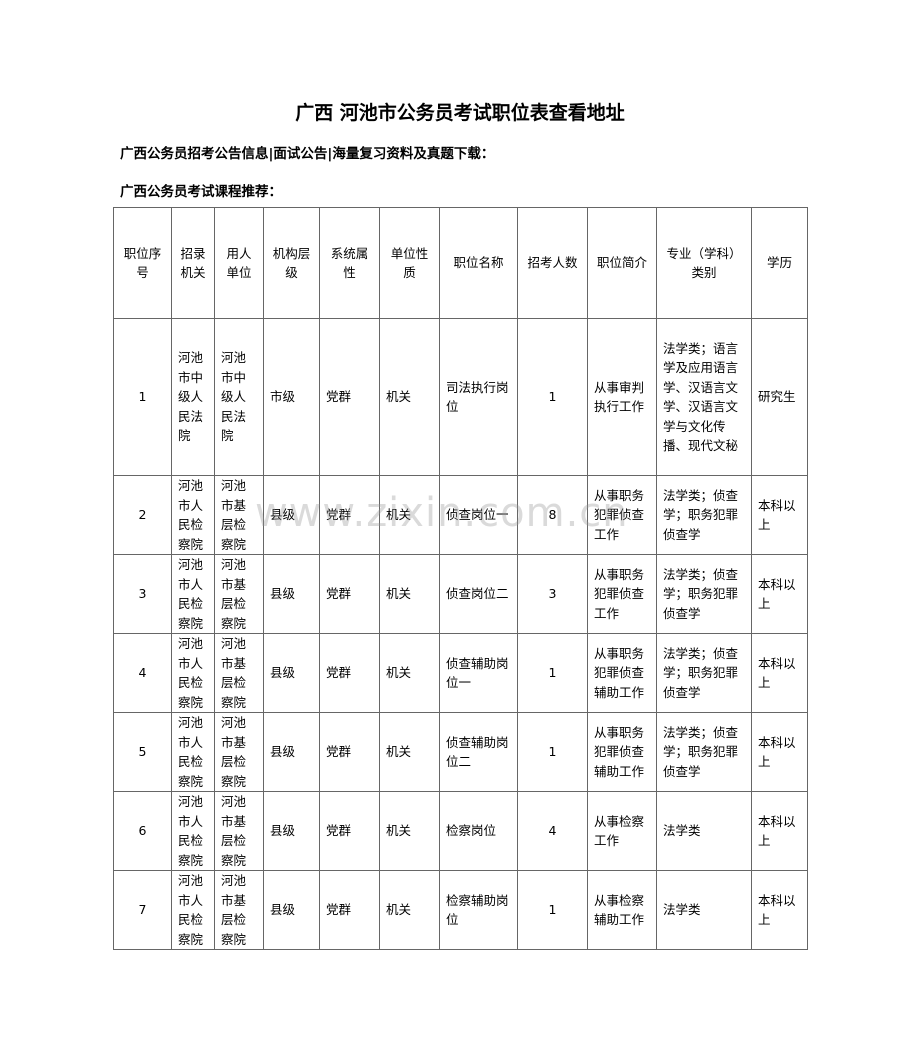  What do you see at coordinates (142, 515) in the screenshot?
I see `table-cell: 2` at bounding box center [142, 515].